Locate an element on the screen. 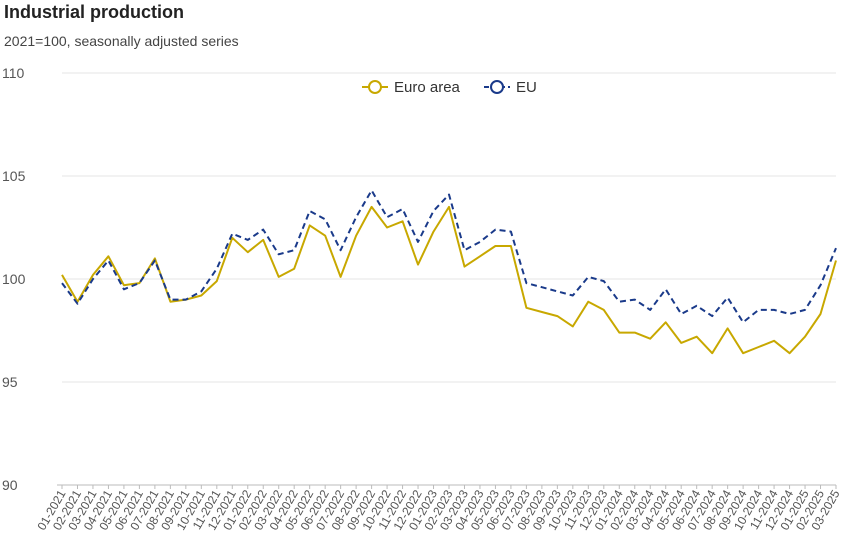 The height and width of the screenshot is (546, 847). legend: Euro area EU is located at coordinates (449, 87).